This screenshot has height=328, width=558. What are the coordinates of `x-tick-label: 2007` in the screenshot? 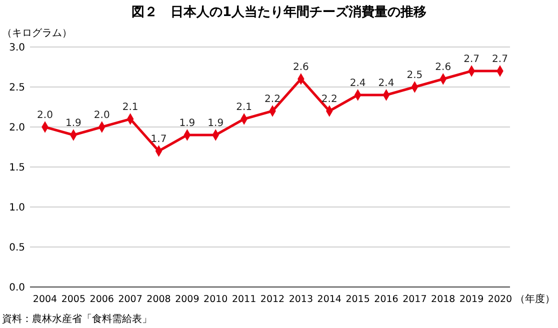 It's located at (130, 299).